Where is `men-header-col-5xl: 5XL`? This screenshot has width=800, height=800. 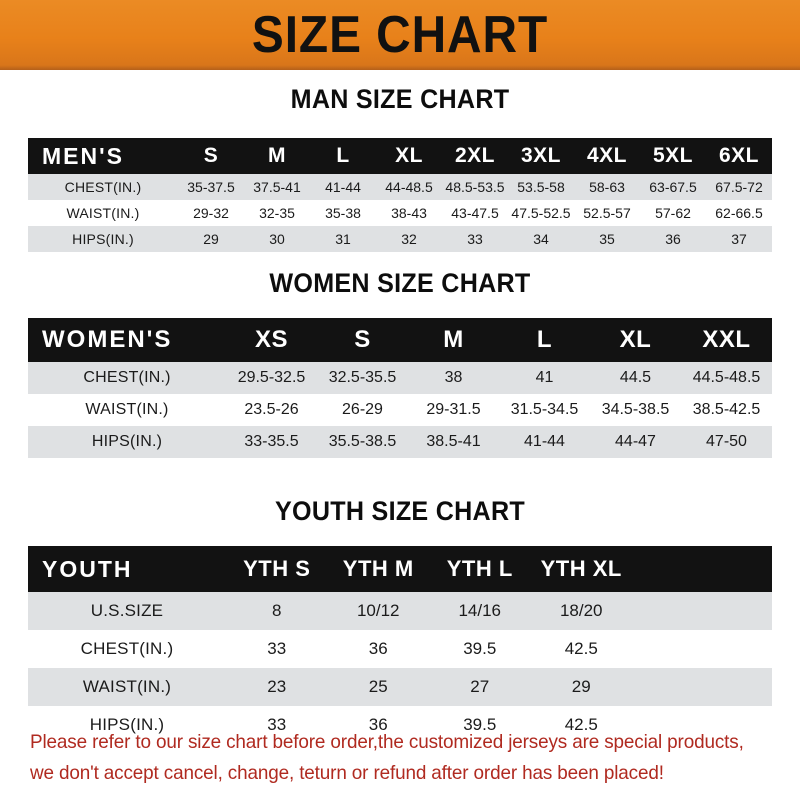
men-header-col-5xl: 5XL is located at coordinates (673, 156).